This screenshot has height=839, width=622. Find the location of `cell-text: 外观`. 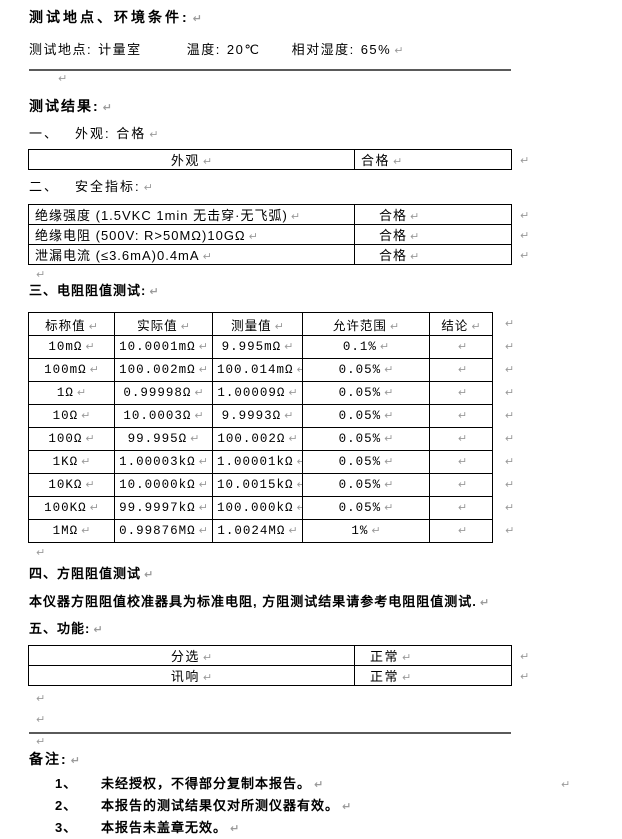

cell-text: 外观 is located at coordinates (185, 160).